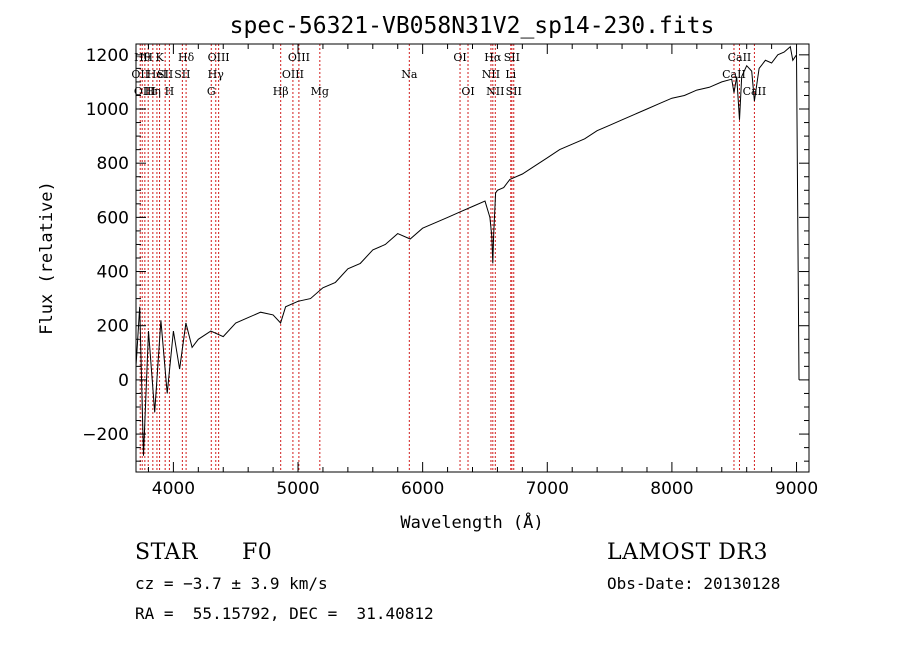 The height and width of the screenshot is (649, 900). Describe the element at coordinates (105, 435) in the screenshot. I see `y-tick-label--200: −200` at that location.